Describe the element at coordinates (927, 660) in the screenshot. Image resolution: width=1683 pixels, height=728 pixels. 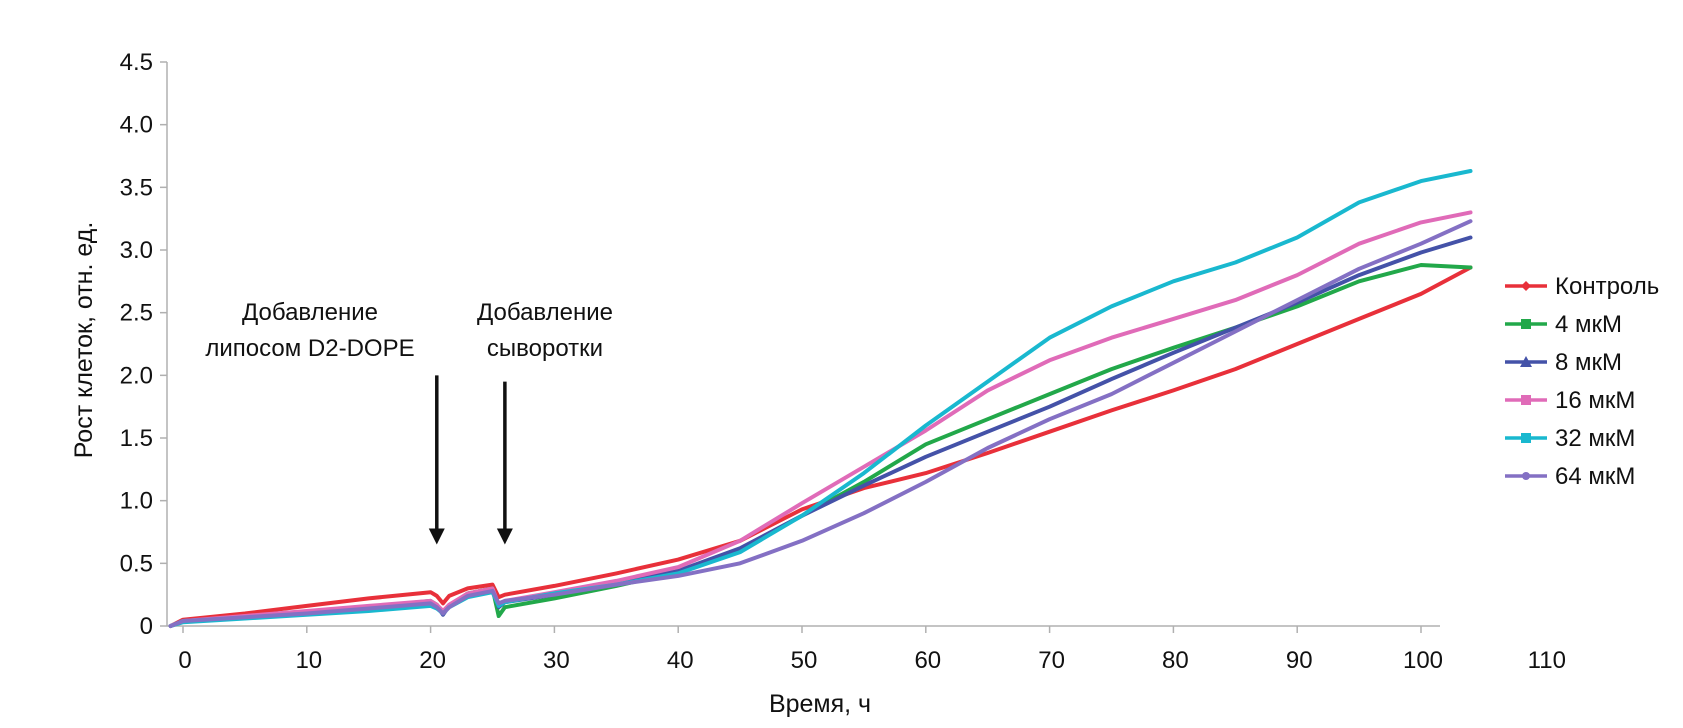
I see `x-tick-label: 60` at that location.